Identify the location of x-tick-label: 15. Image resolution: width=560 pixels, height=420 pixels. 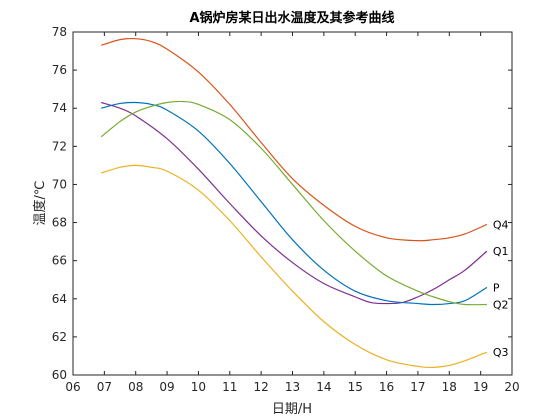
(355, 387).